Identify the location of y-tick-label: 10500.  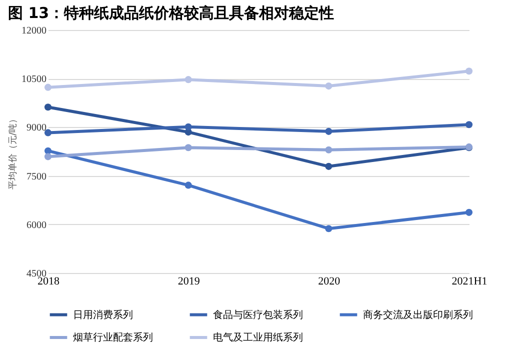
(34, 80).